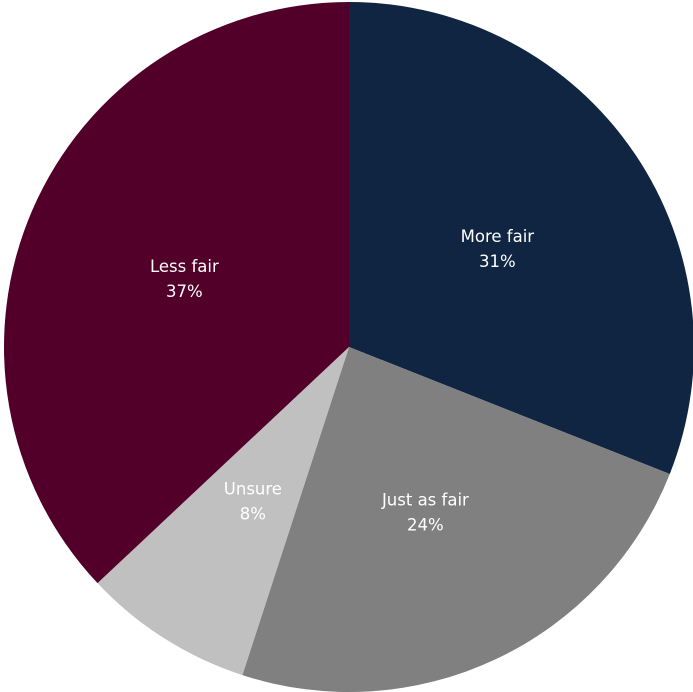  I want to click on slice-value-label-less-fair: 37%, so click(184, 291).